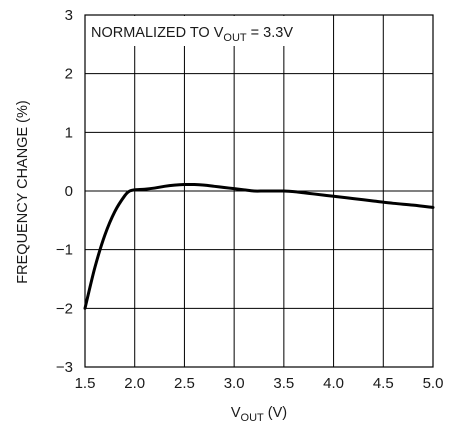  What do you see at coordinates (184, 383) in the screenshot?
I see `x-tick-label: 2.5` at bounding box center [184, 383].